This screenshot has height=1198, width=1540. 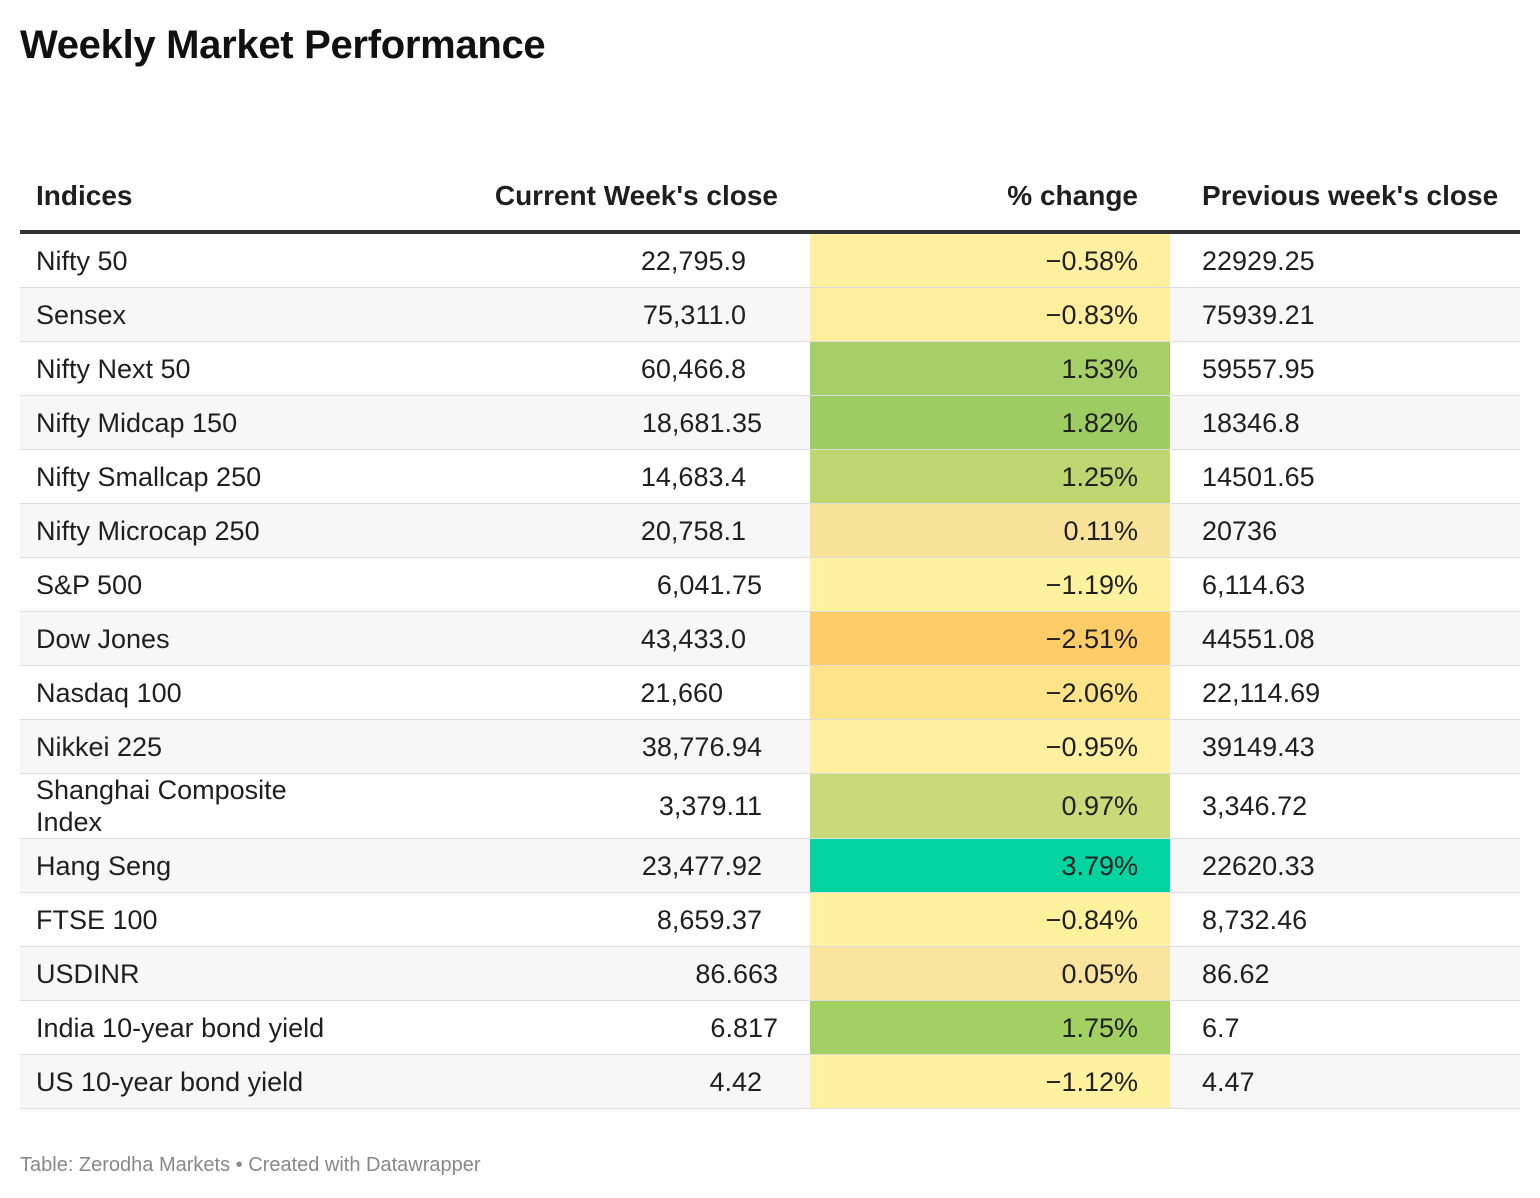 I want to click on current-close-value: 38,776.94, so click(x=701, y=746).